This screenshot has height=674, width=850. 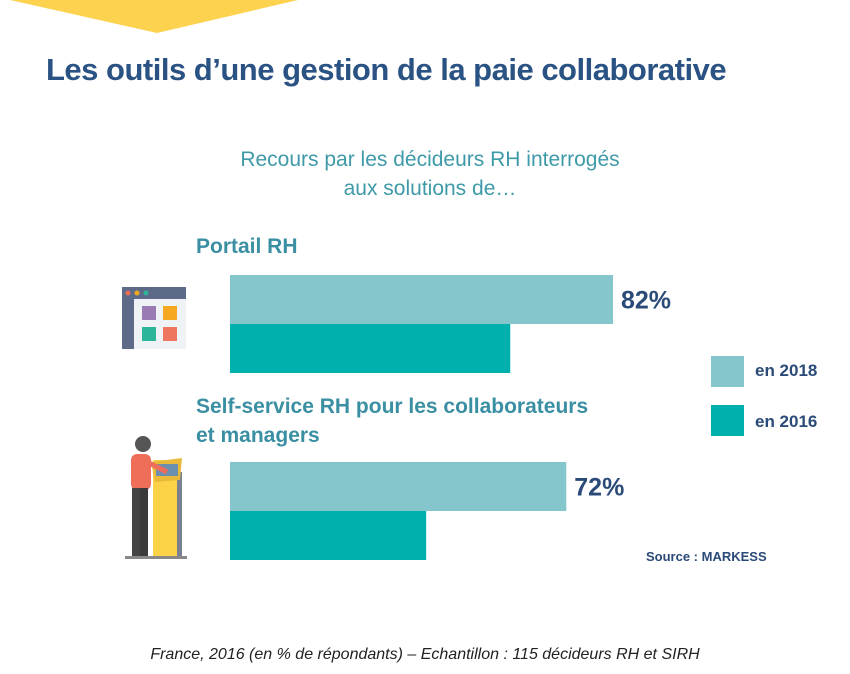 What do you see at coordinates (727, 371) in the screenshot?
I see `legend-swatch-2018` at bounding box center [727, 371].